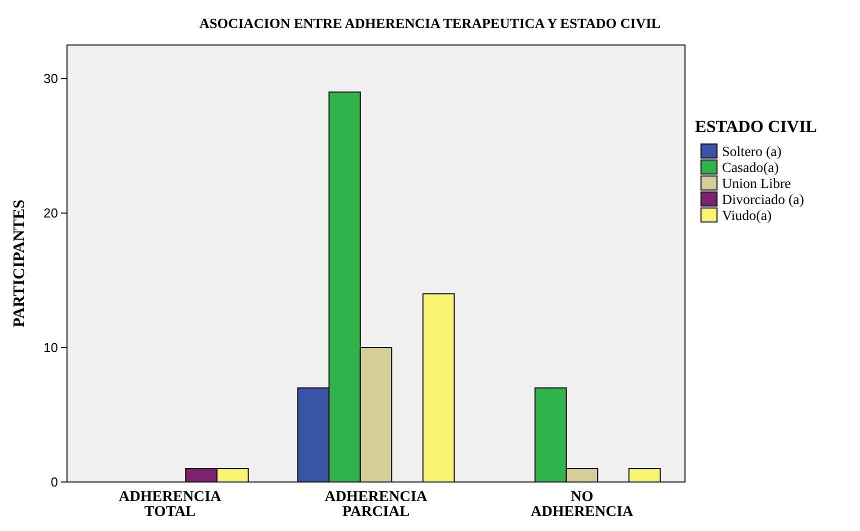  I want to click on legend-title: ESTADO CIVIL, so click(756, 126).